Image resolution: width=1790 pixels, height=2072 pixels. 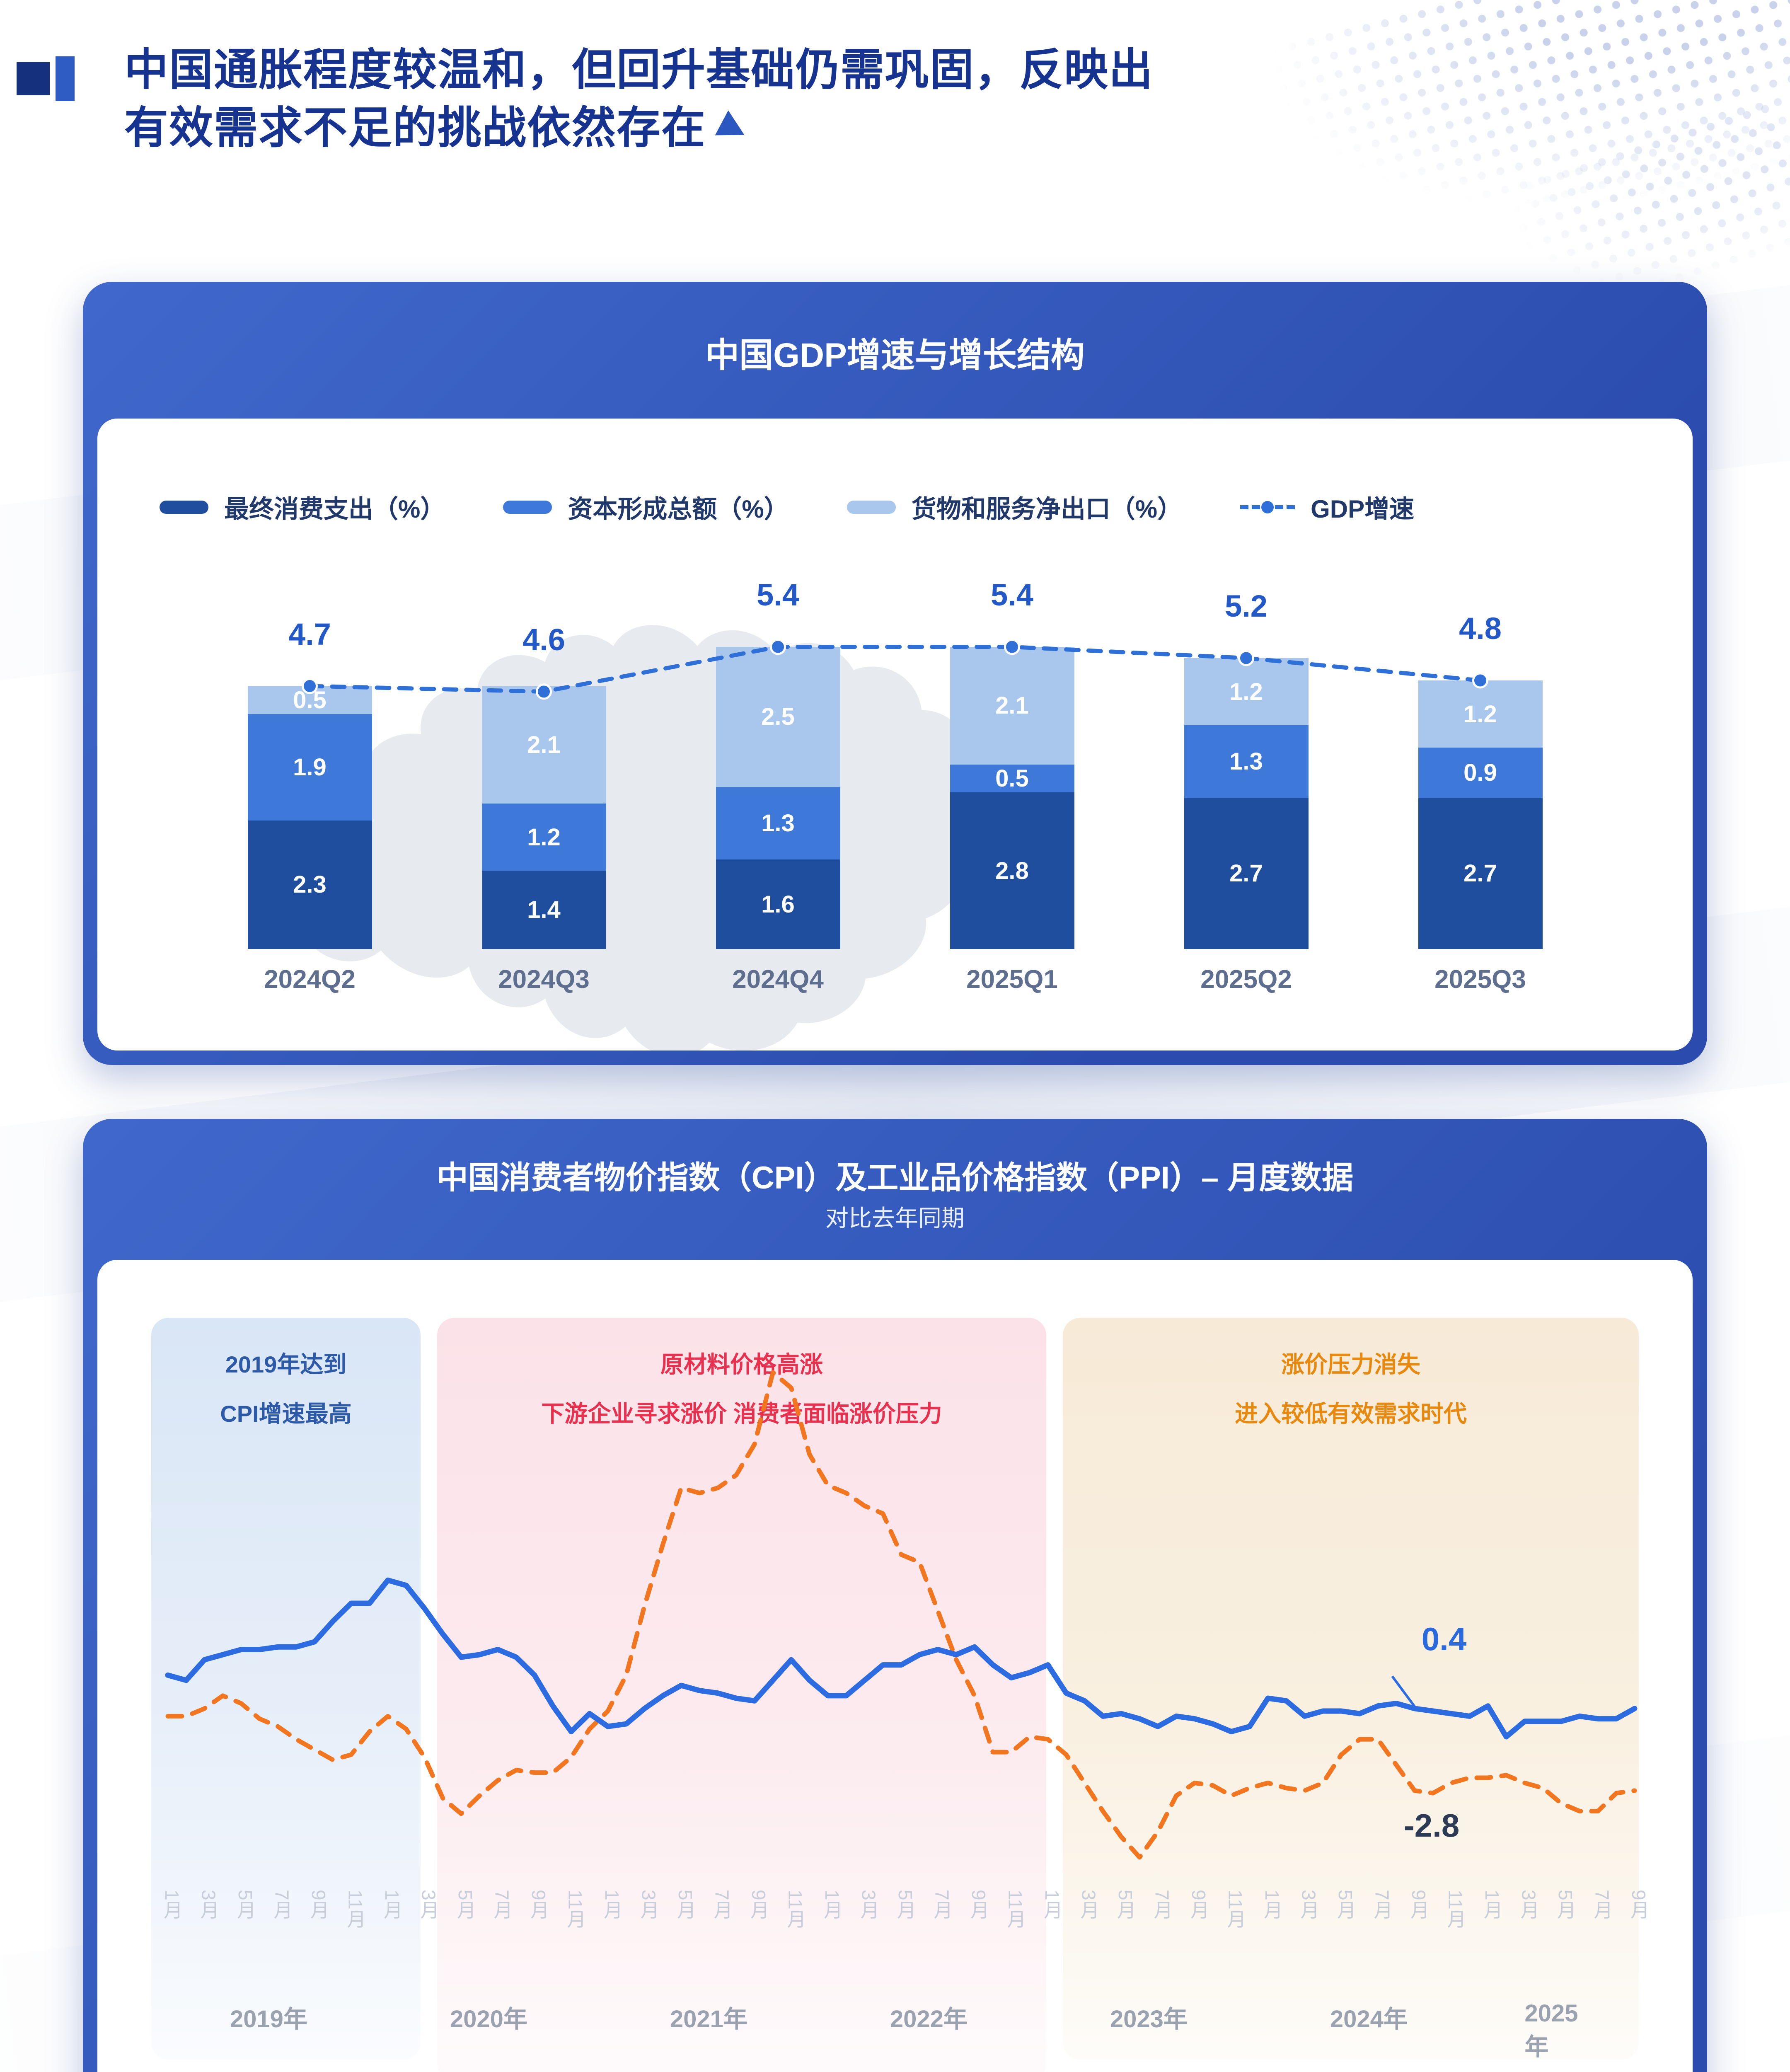 What do you see at coordinates (1480, 628) in the screenshot?
I see `gdp-value-label: 4.8` at bounding box center [1480, 628].